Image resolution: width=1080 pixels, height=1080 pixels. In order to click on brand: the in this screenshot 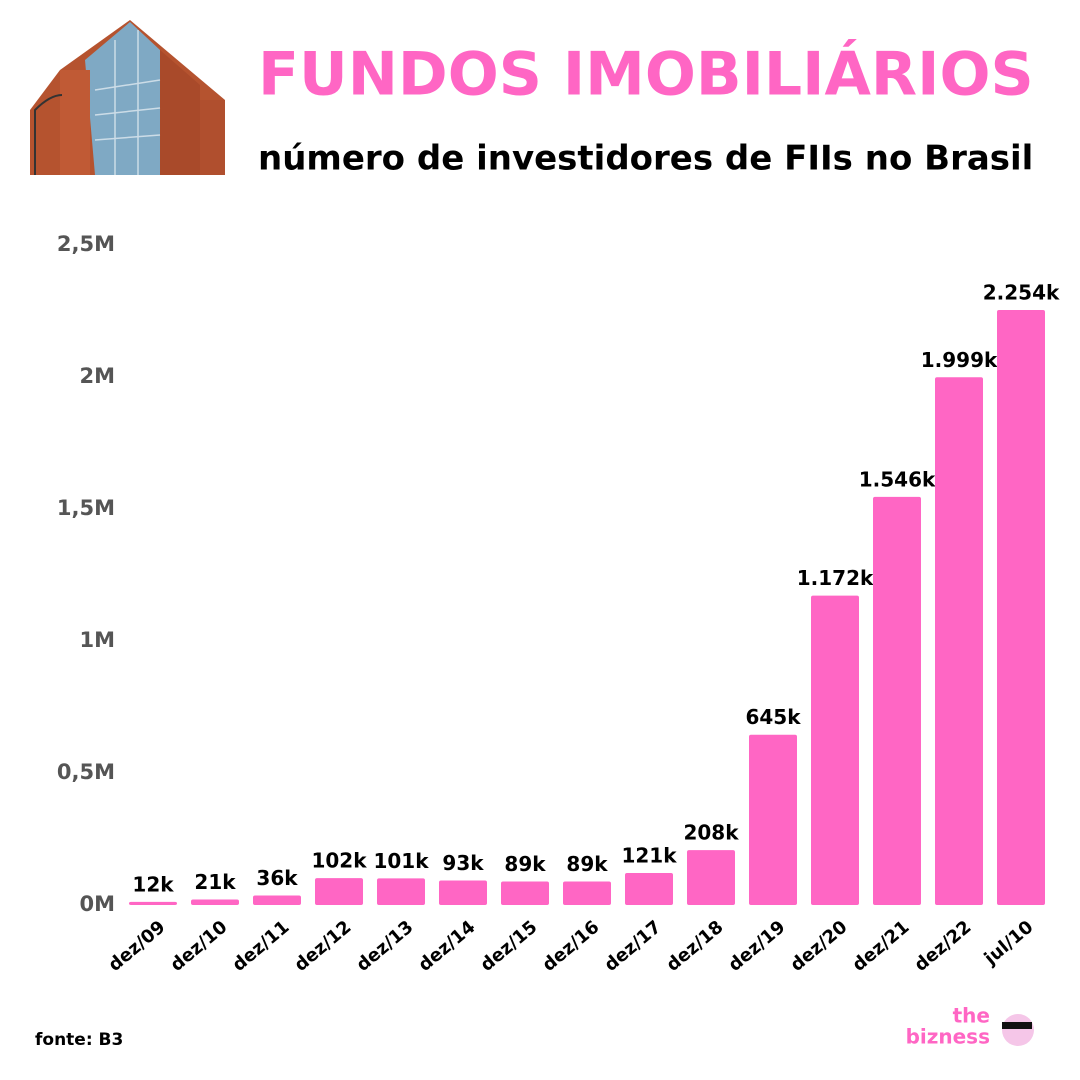, I will do `click(971, 1016)`.